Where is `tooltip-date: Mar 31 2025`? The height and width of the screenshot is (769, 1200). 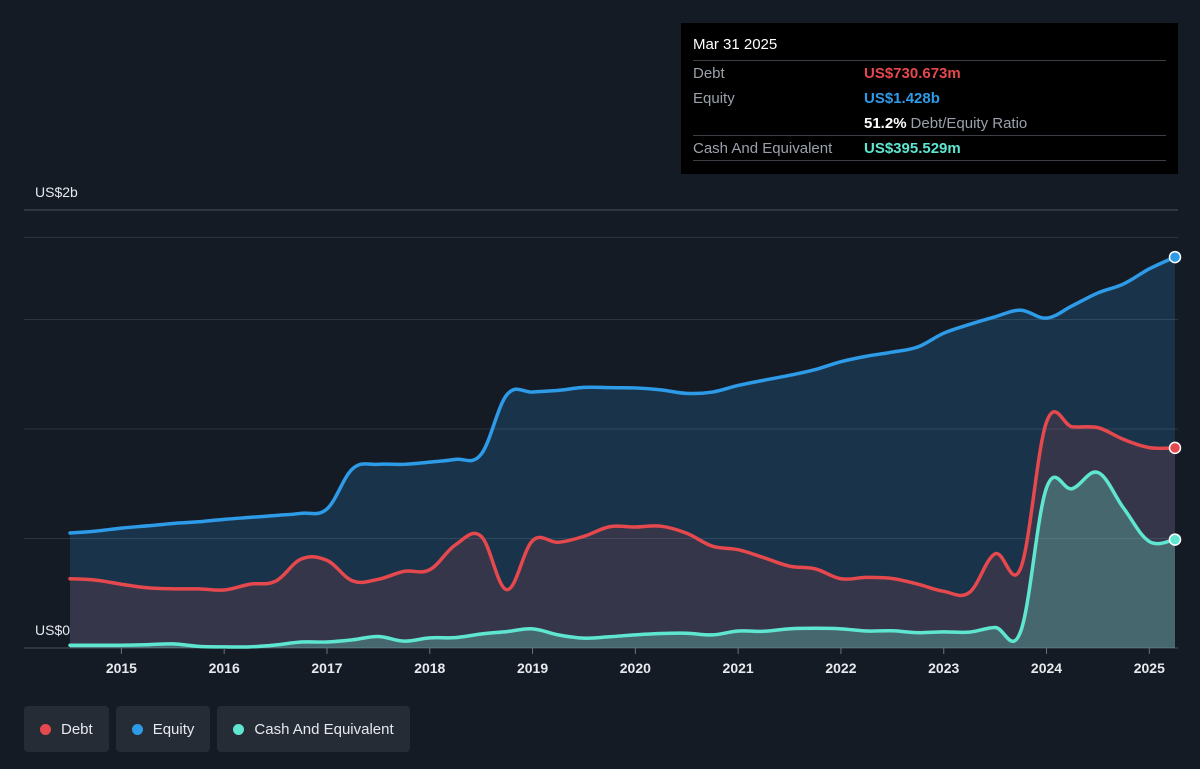
tooltip-date: Mar 31 2025 is located at coordinates (735, 44).